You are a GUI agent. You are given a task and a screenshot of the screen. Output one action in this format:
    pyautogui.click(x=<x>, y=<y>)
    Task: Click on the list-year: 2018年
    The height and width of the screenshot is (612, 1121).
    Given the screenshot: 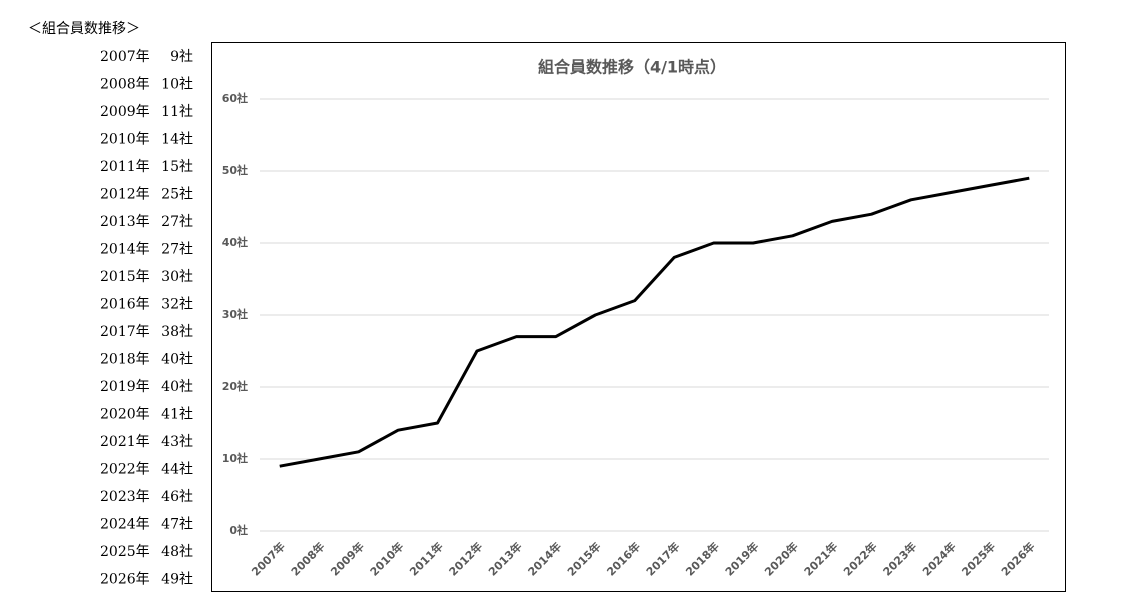 What is the action you would take?
    pyautogui.click(x=125, y=360)
    